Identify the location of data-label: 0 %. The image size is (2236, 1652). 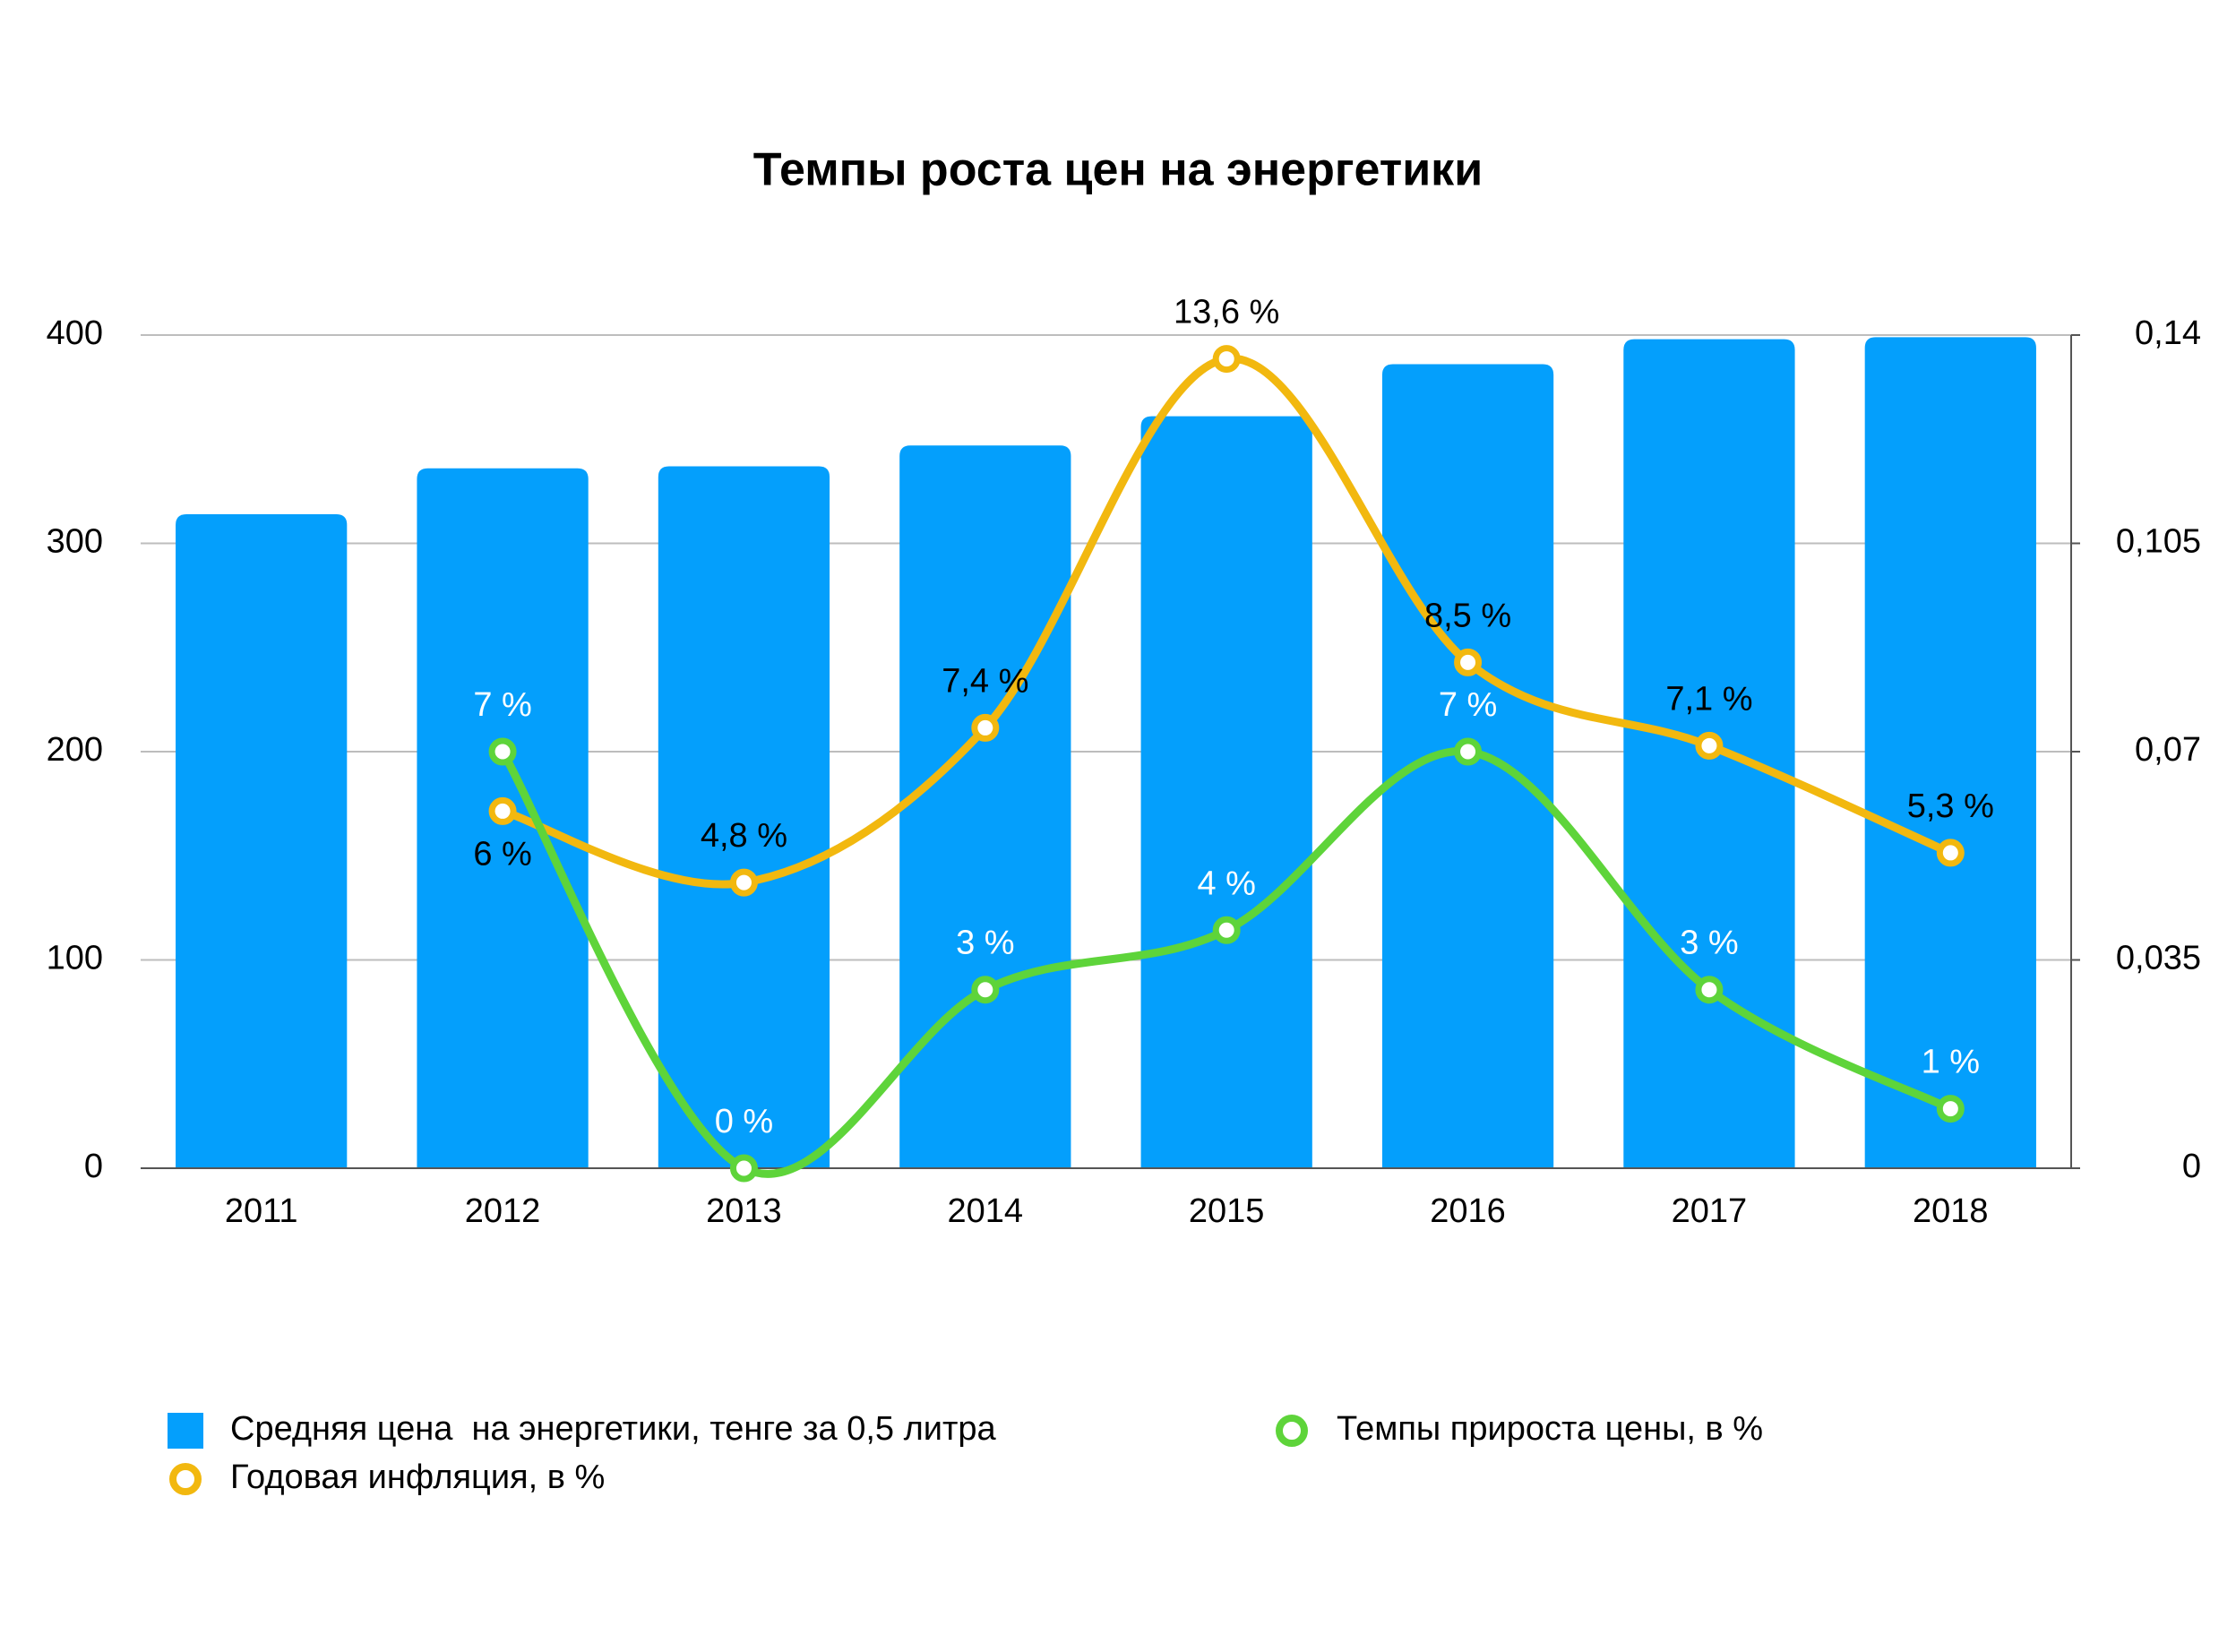
(744, 1121).